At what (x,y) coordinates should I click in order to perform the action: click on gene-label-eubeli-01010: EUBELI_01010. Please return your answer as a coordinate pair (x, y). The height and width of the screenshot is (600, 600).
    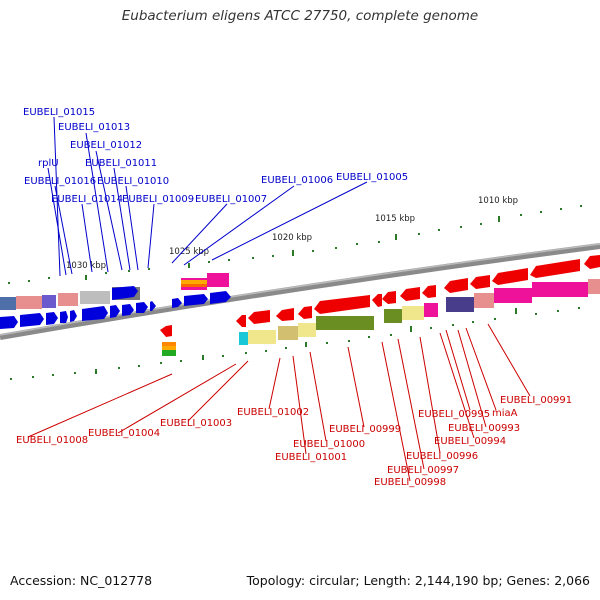
    Looking at the image, I should click on (133, 181).